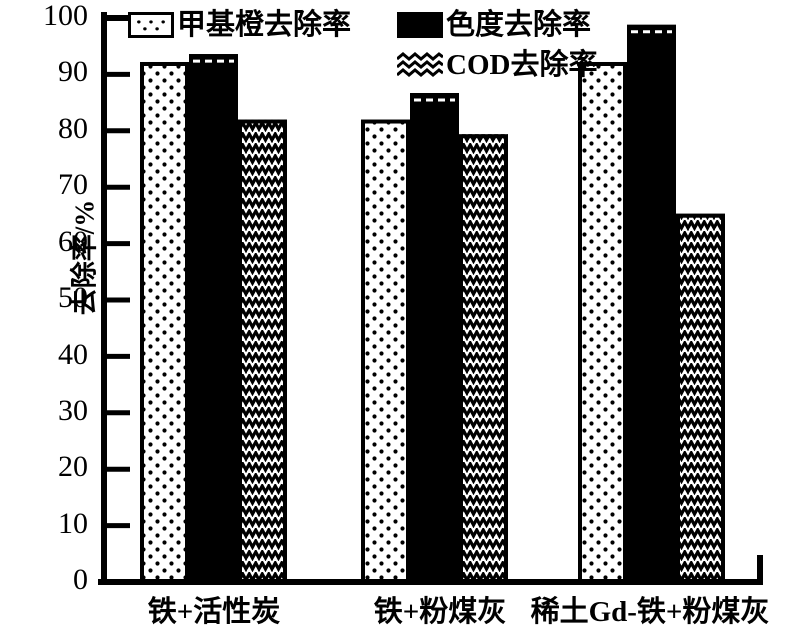  What do you see at coordinates (519, 25) in the screenshot?
I see `legend-label-1: 色度去除率` at bounding box center [519, 25].